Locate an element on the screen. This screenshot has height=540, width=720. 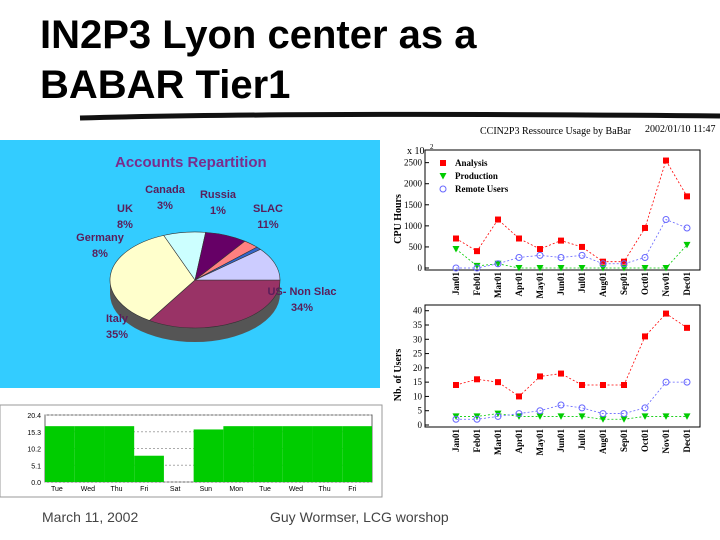
pie-value-label: 11% is located at coordinates (268, 225).